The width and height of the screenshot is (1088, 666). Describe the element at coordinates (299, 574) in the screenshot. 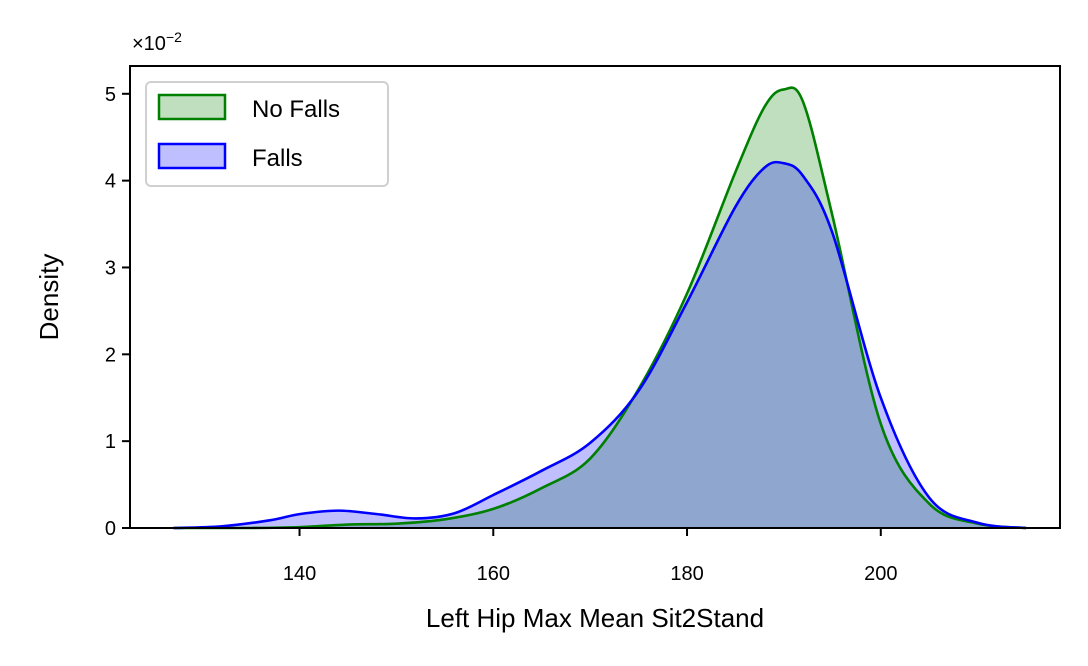

I see `x-tick-label: 140` at that location.